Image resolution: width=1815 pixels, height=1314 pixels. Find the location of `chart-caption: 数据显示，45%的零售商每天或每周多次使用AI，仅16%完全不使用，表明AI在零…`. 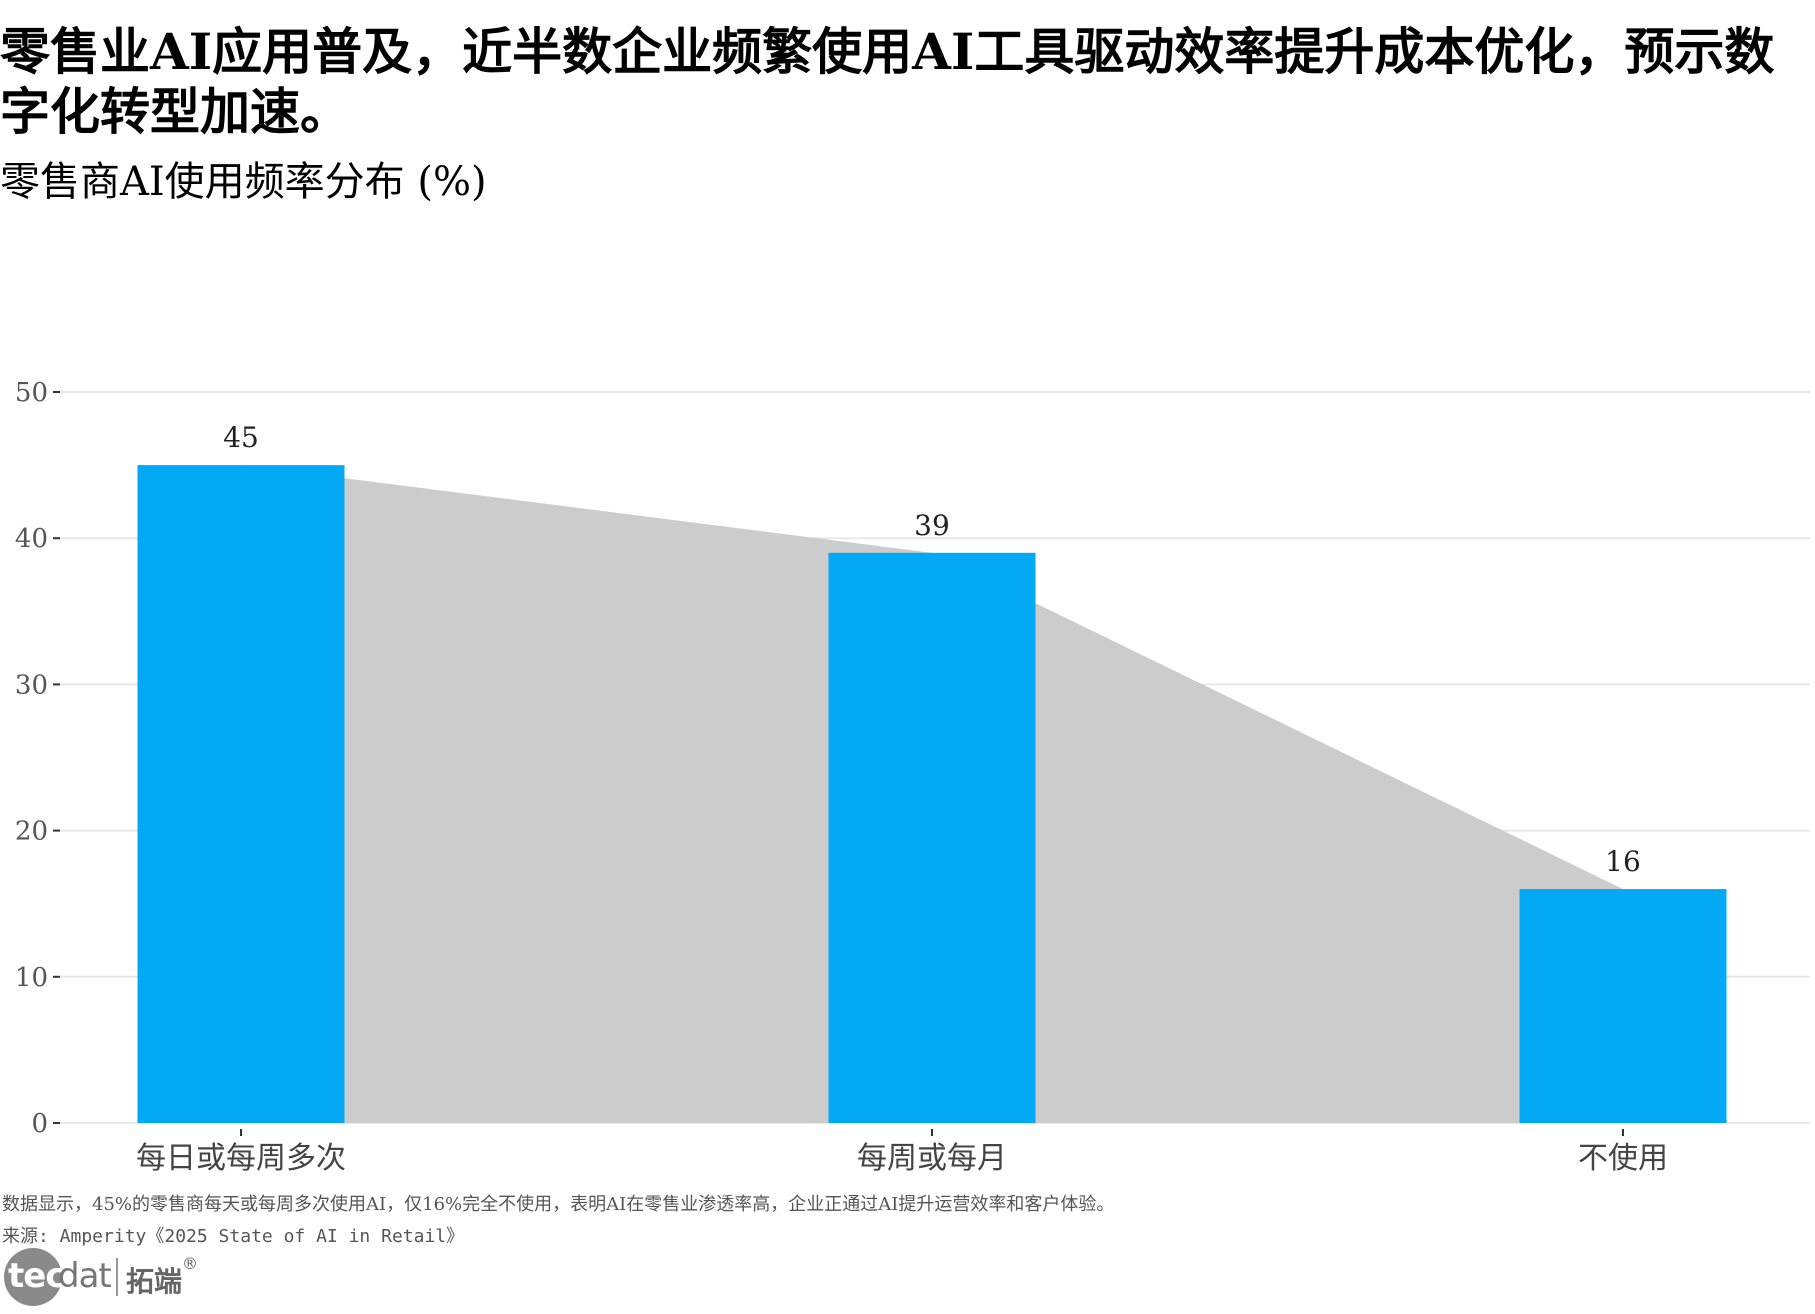

chart-caption: 数据显示，45%的零售商每天或每周多次使用AI，仅16%完全不使用，表明AI在零… is located at coordinates (558, 1204).